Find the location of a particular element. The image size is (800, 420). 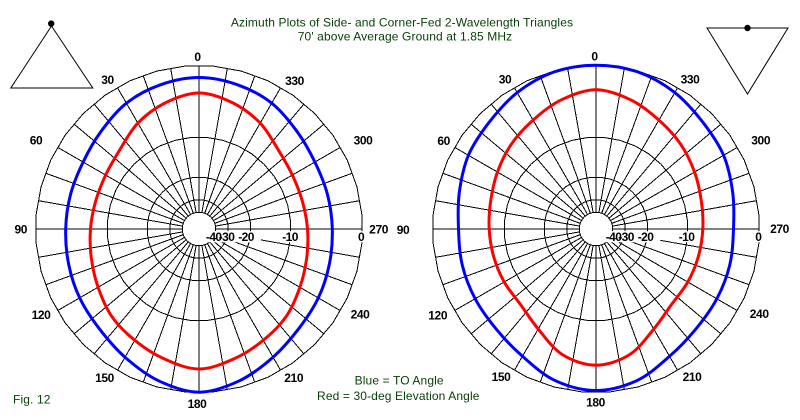

svg-text: Fig. 12 is located at coordinates (32, 400).